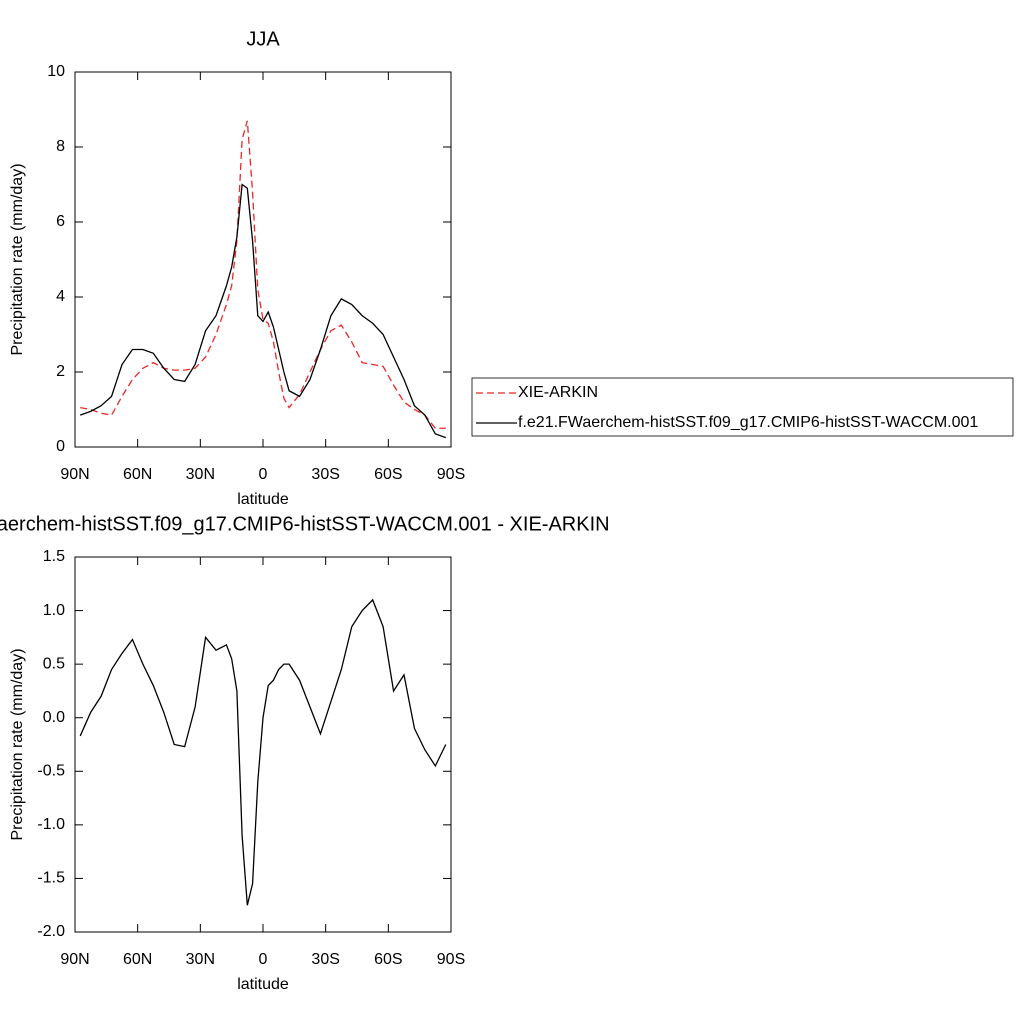 This screenshot has height=1024, width=1024. What do you see at coordinates (51, 824) in the screenshot?
I see `y-tick-label: -1.0` at bounding box center [51, 824].